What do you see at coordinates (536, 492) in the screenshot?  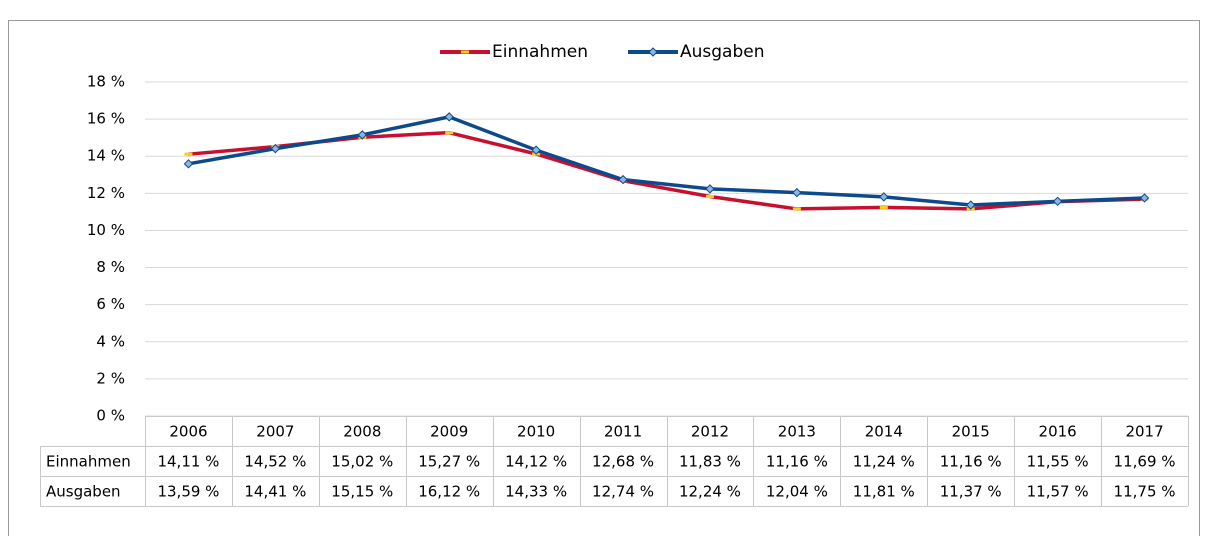 I see `table-value: 14,33 %` at bounding box center [536, 492].